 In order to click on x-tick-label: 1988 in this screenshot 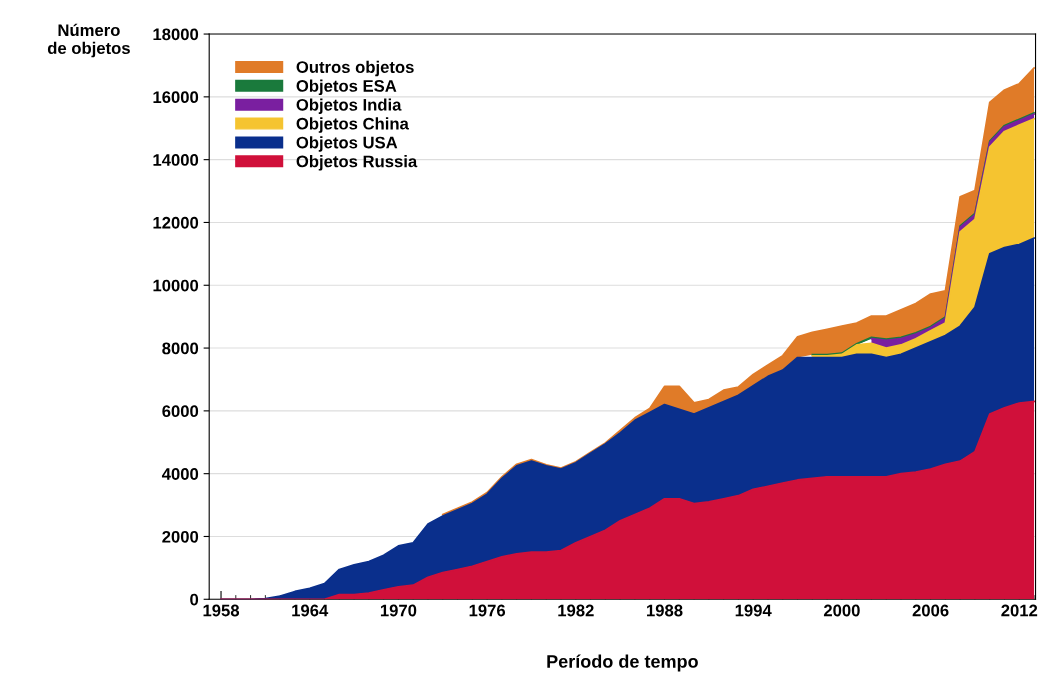, I will do `click(665, 610)`.